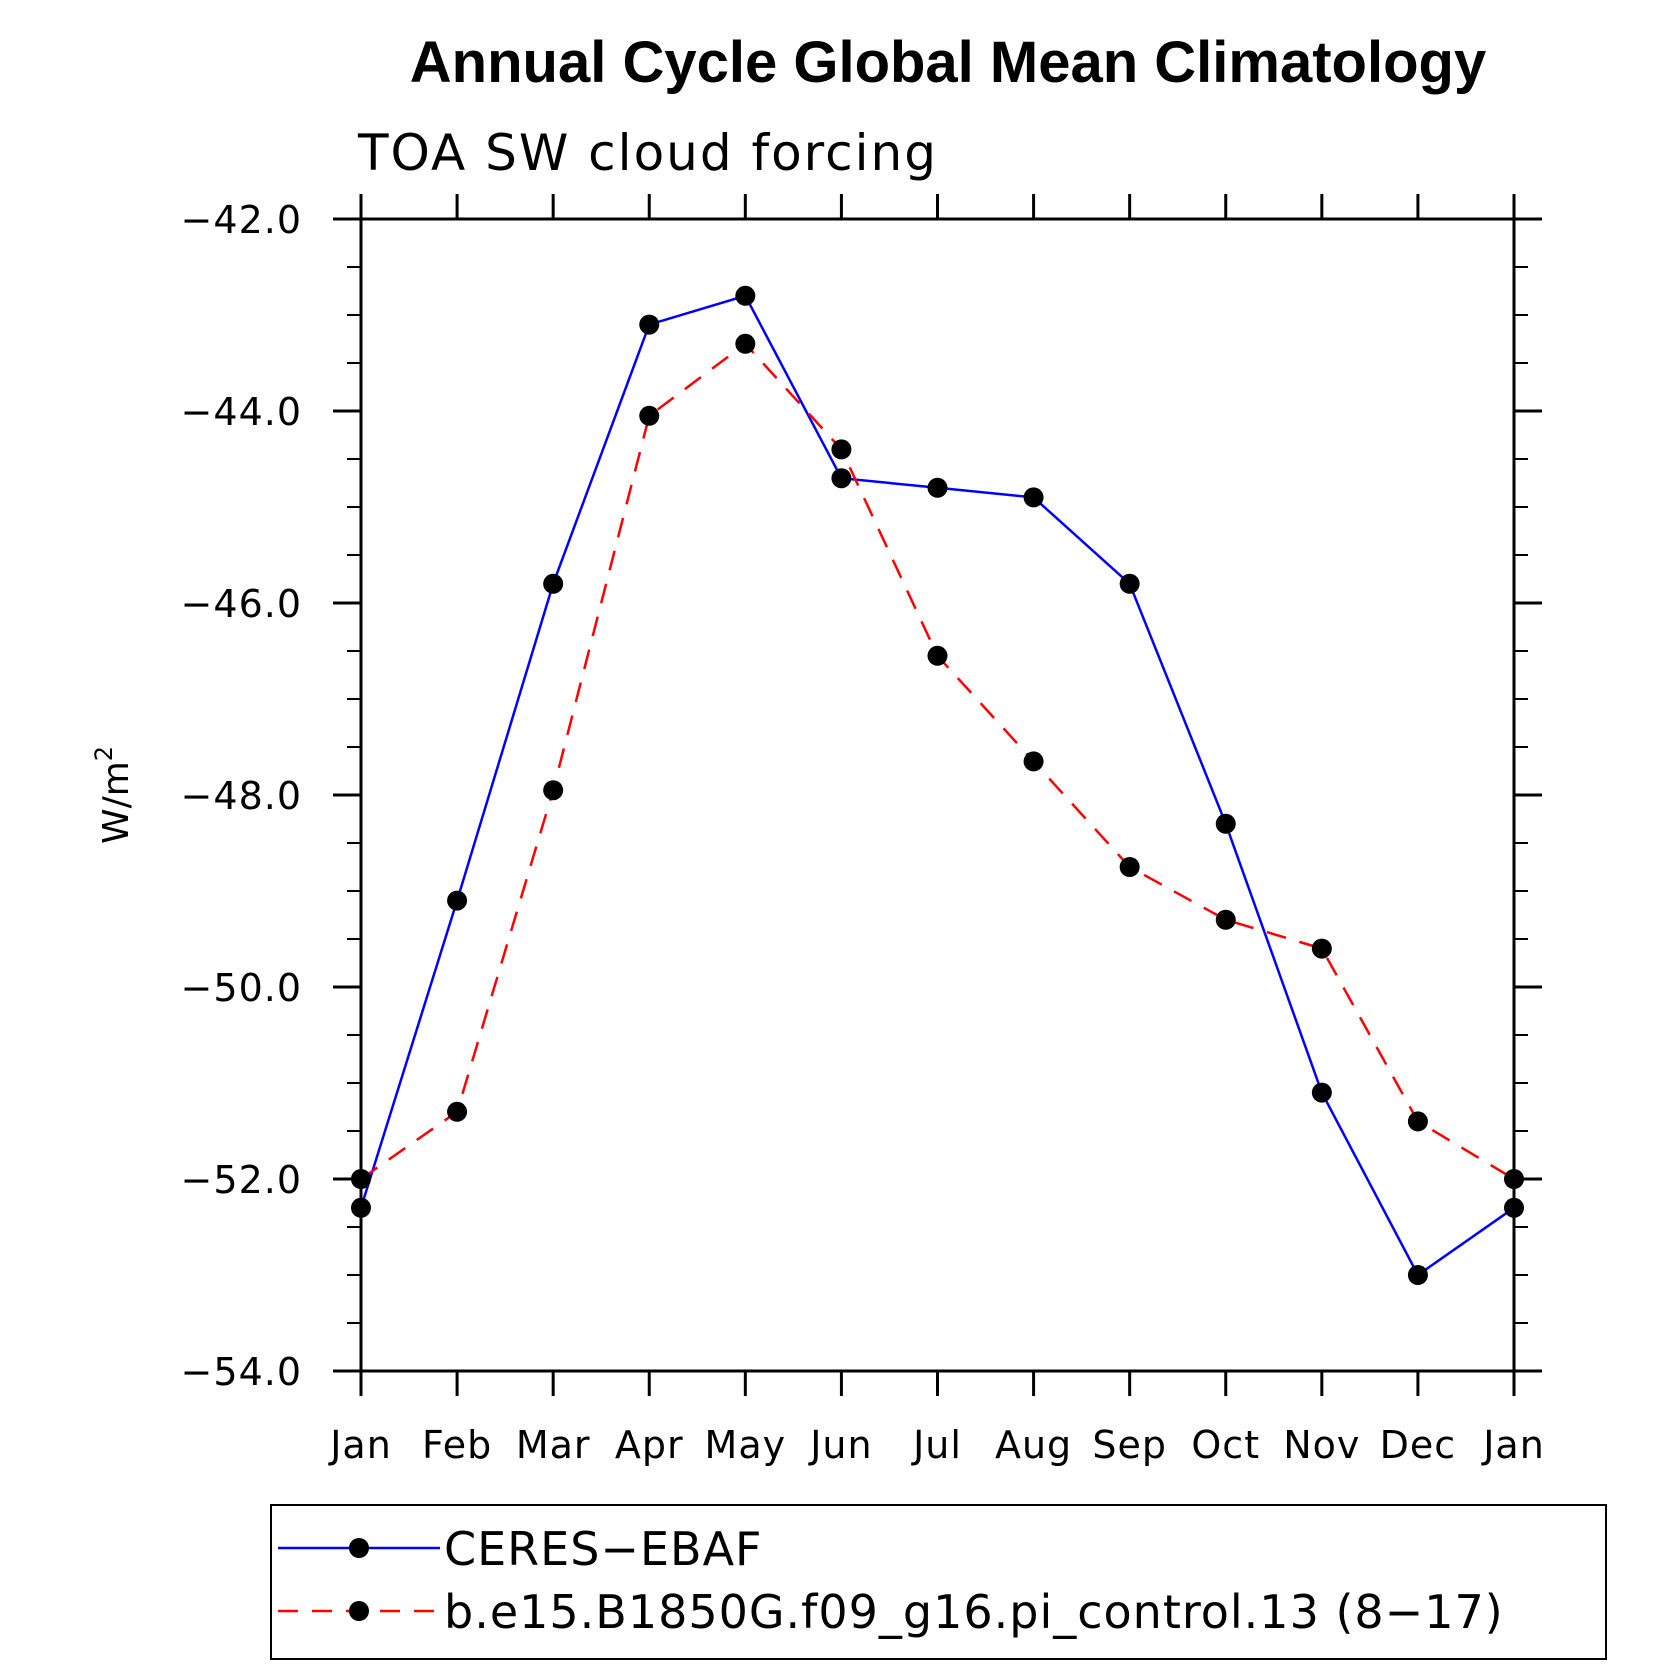 This screenshot has width=1680, height=1680. I want to click on x-tick-label: Dec, so click(1418, 1445).